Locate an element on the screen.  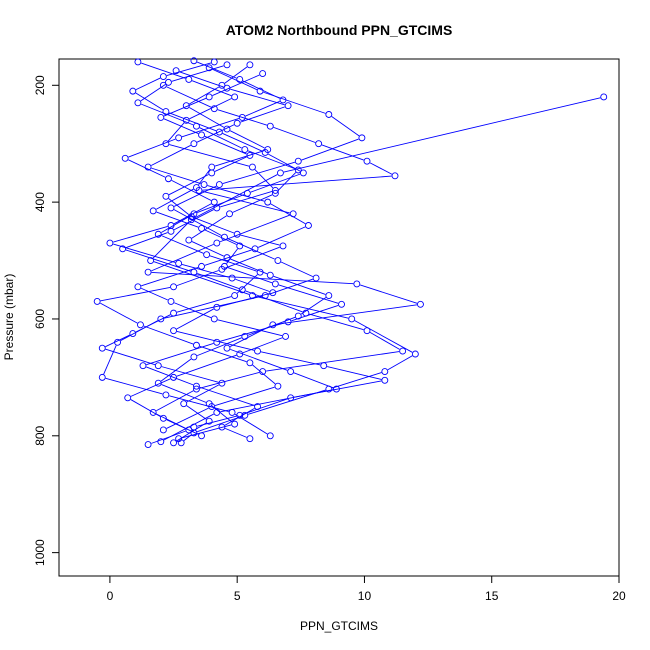
x-tick-label: 20 is located at coordinates (619, 596).